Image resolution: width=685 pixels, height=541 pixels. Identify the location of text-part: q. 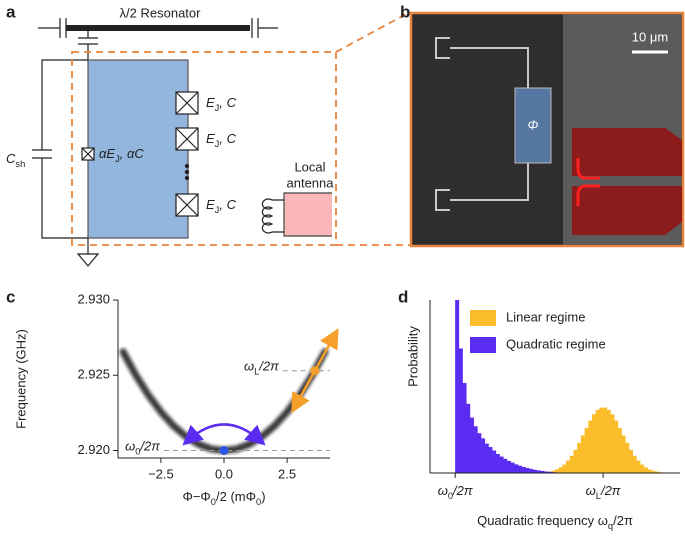
(610, 526).